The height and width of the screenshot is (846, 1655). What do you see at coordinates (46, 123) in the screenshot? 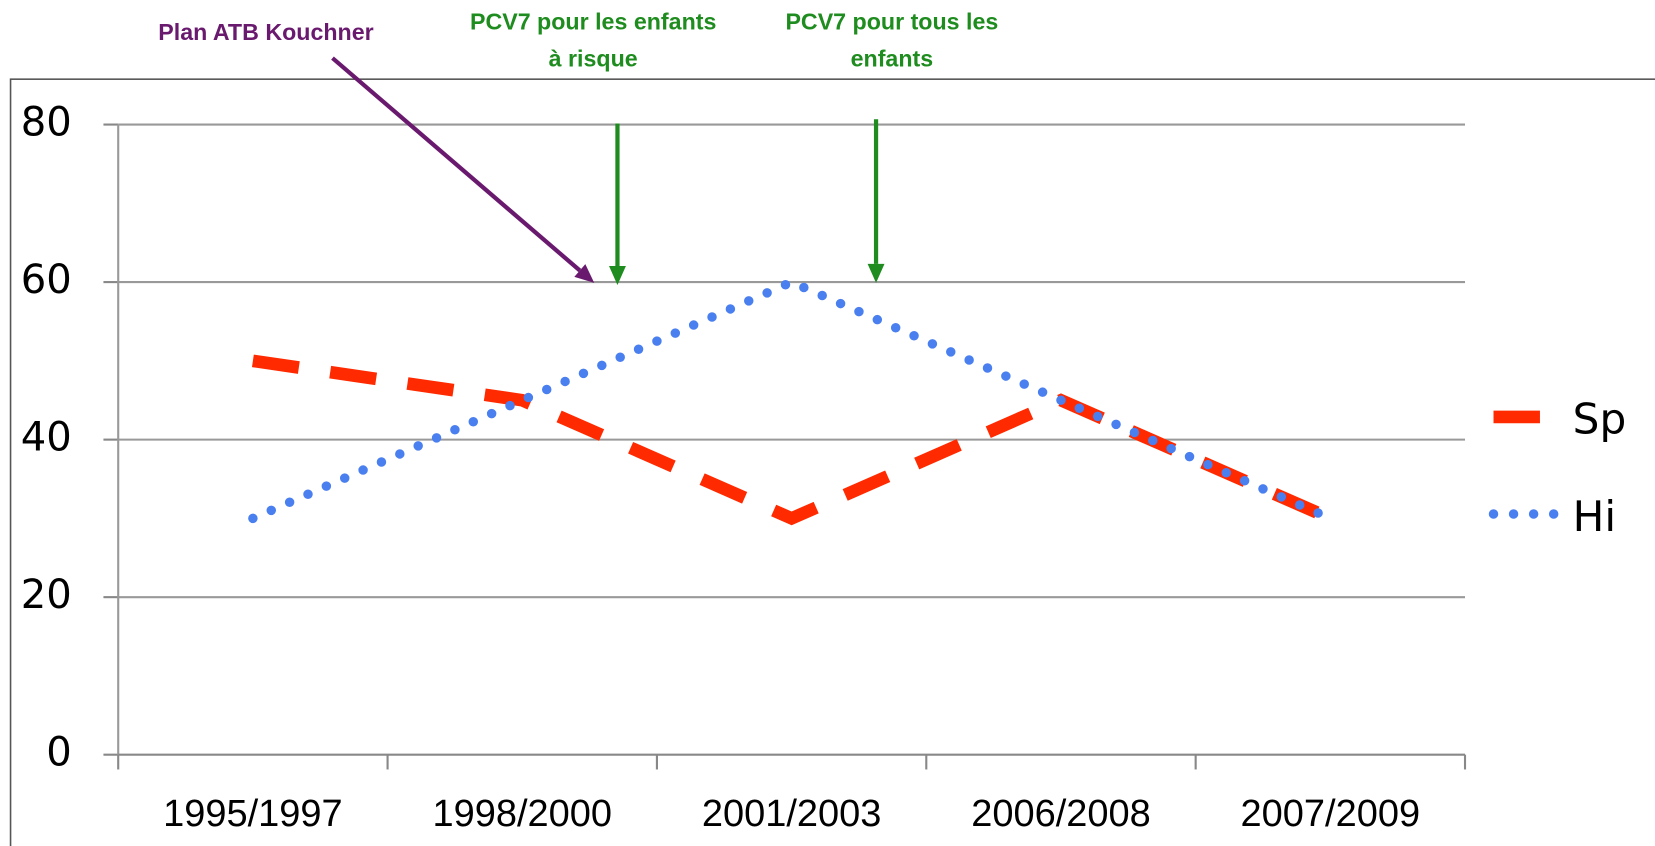
I see `y-tick-label: 80` at bounding box center [46, 123].